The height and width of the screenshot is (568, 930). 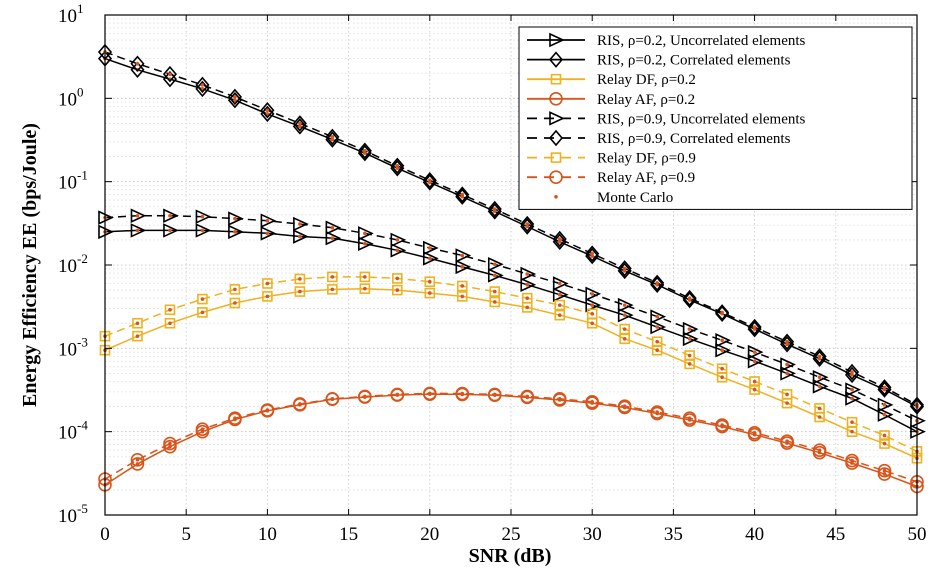 What do you see at coordinates (646, 80) in the screenshot?
I see `legend-label: Relay DF, ρ=0.2` at bounding box center [646, 80].